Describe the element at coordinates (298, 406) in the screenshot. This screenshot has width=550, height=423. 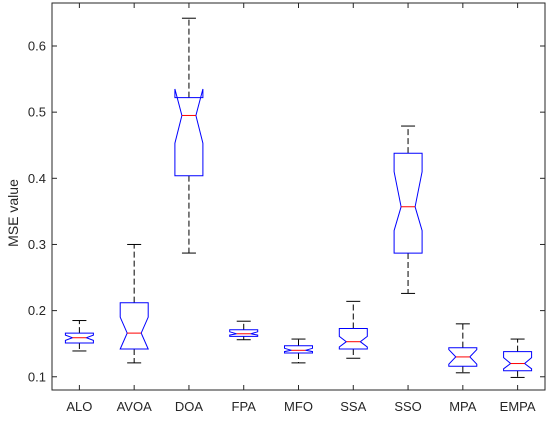
I see `x-tick-label-mfo: MFO` at that location.